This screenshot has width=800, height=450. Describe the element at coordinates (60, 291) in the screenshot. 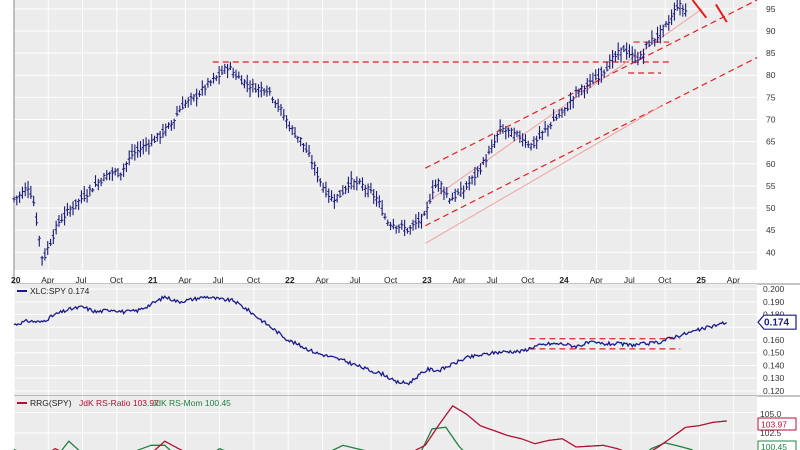

I see `ratio-legend-text: XLC:SPY 0.174` at that location.